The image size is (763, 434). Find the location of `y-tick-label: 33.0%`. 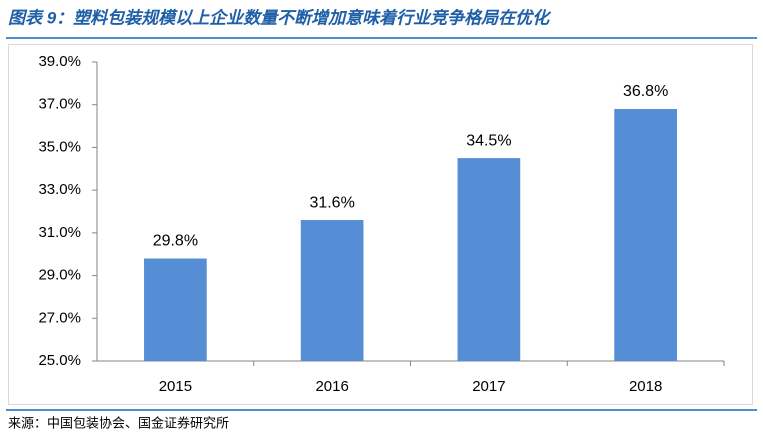

y-tick-label: 33.0% is located at coordinates (59, 189).